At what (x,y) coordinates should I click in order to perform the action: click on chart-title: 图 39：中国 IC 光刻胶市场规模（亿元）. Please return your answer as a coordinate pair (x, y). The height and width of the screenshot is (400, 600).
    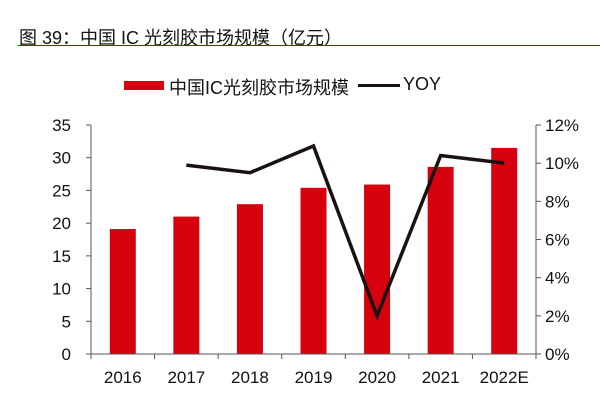
    Looking at the image, I should click on (181, 38).